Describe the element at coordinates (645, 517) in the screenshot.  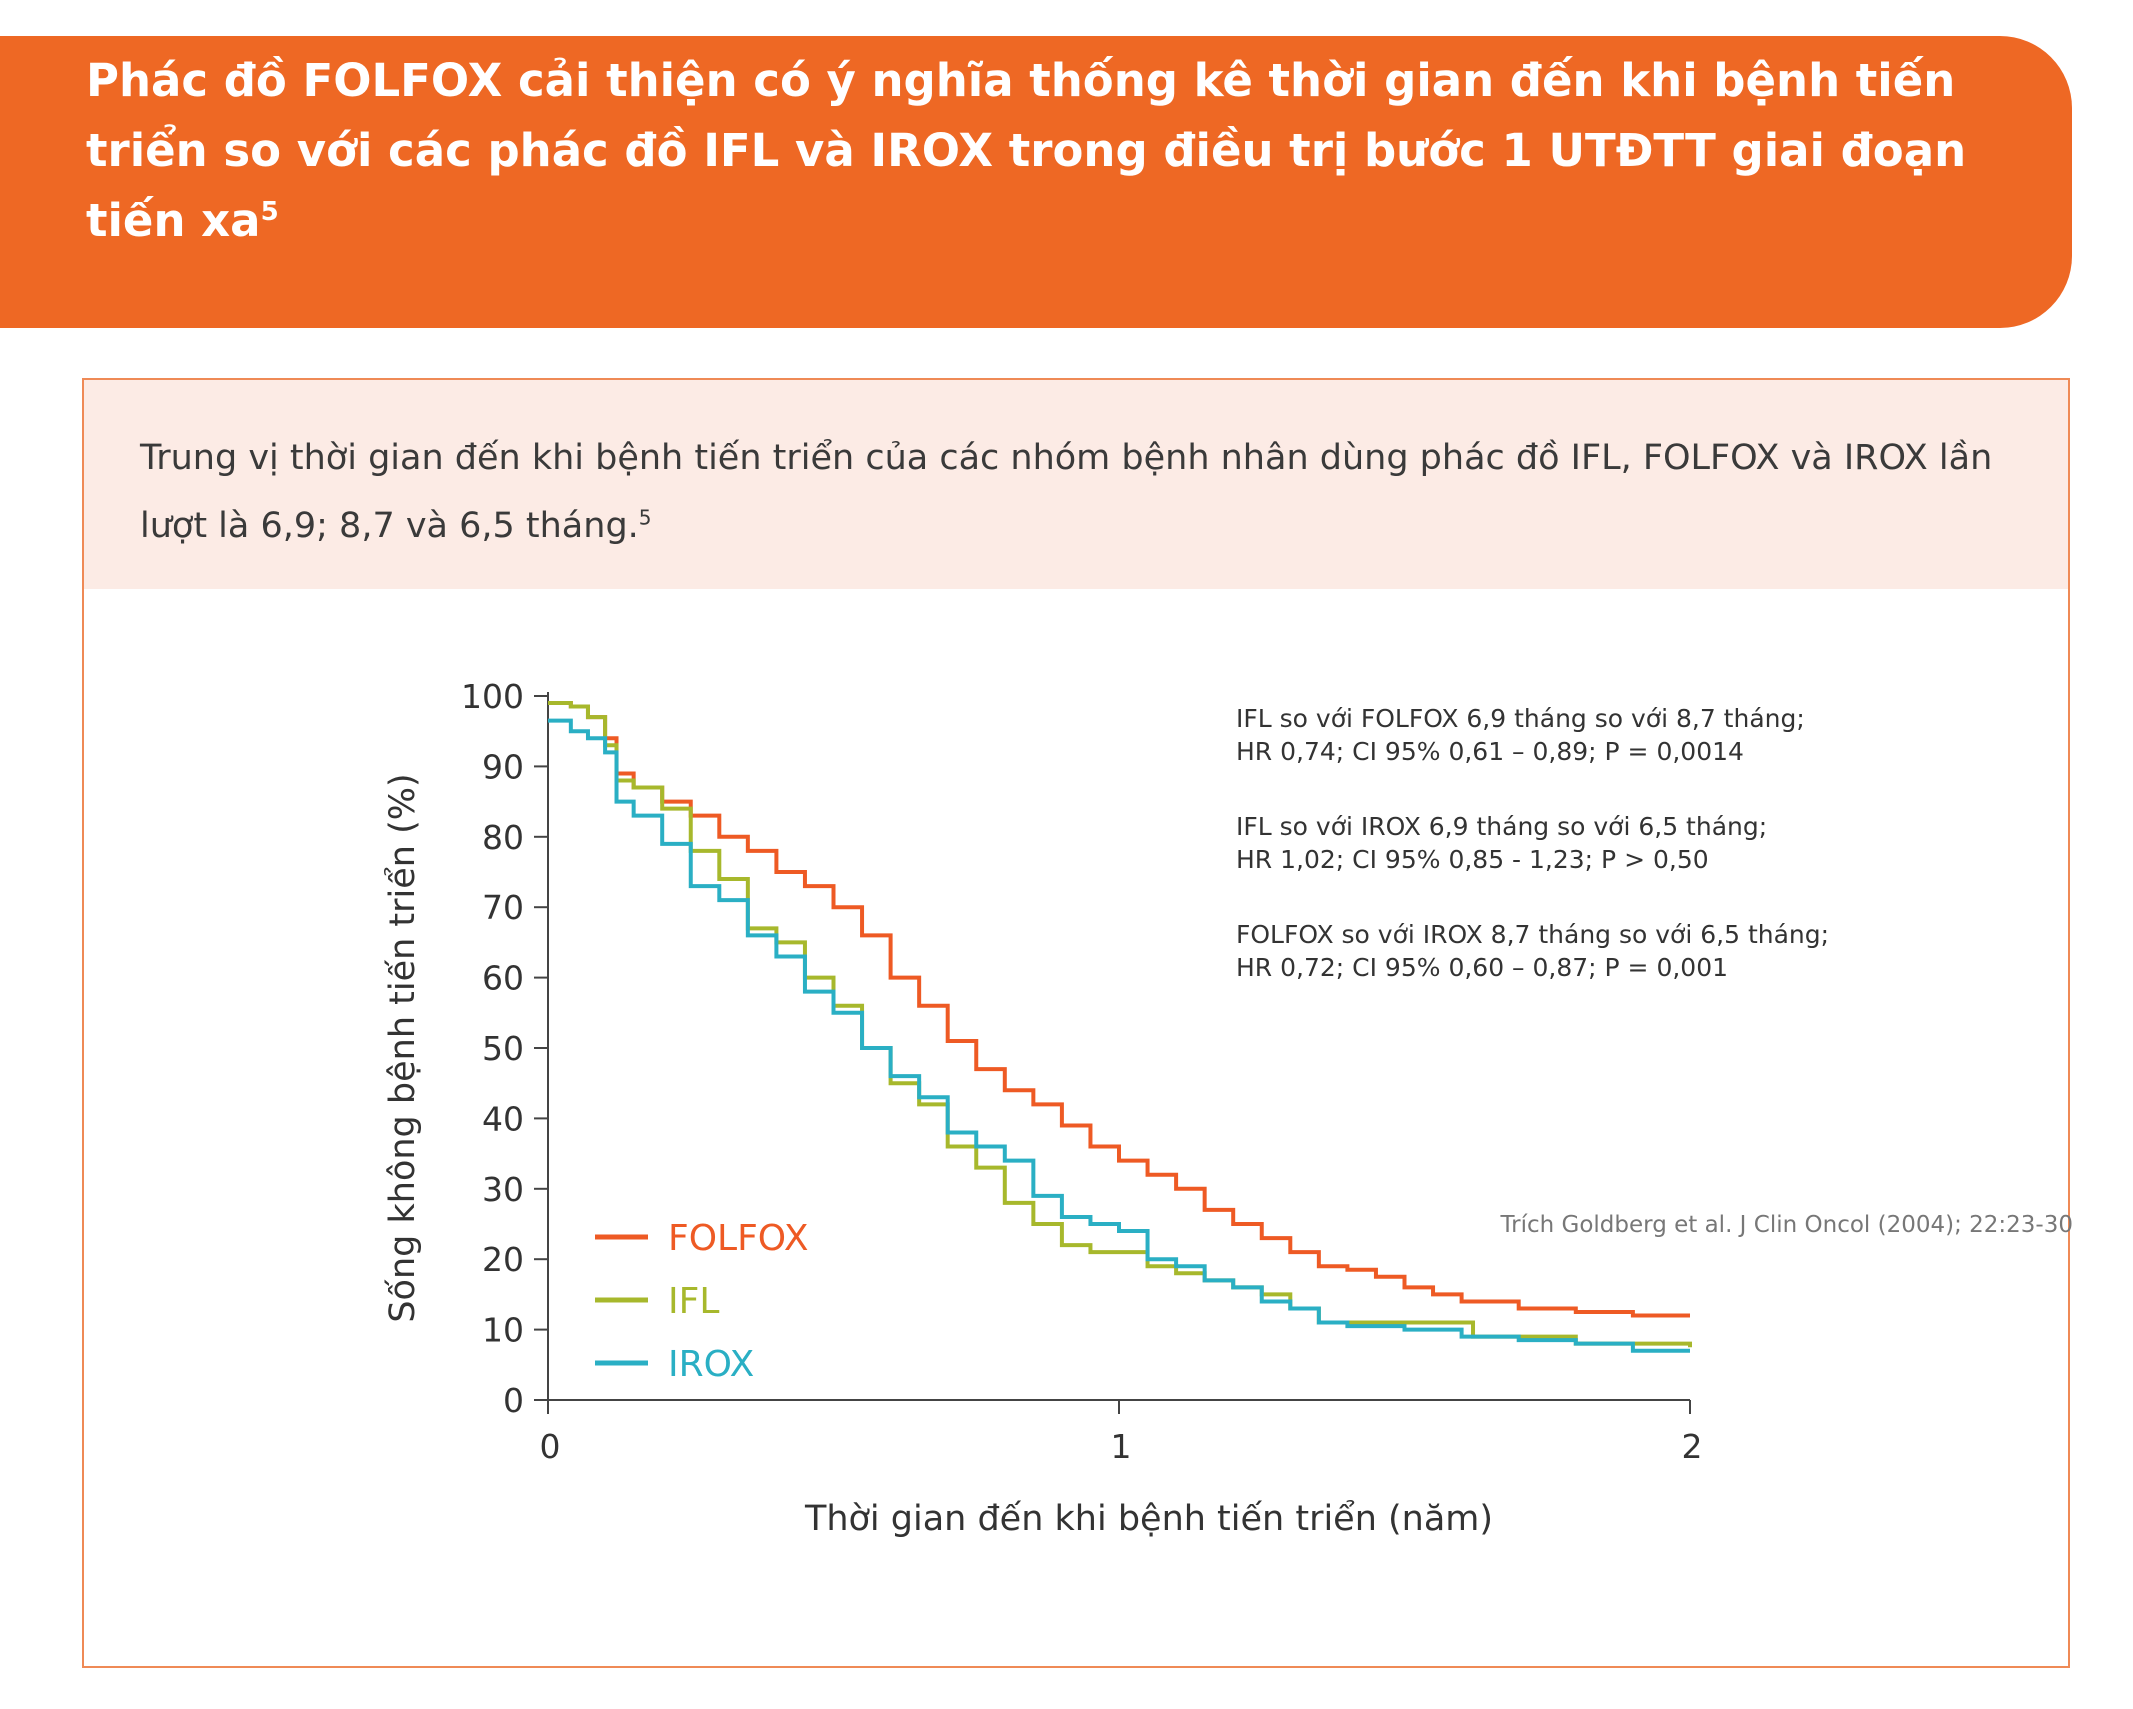
I see `summary-ref: 5` at that location.